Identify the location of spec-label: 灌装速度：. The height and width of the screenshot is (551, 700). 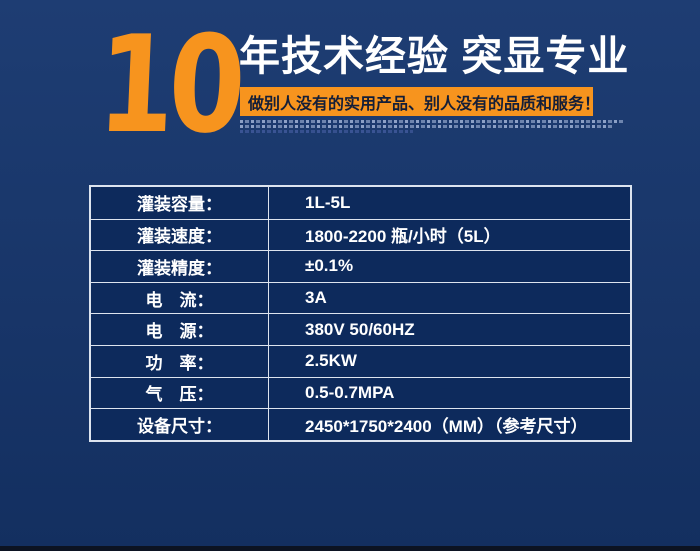
(180, 235).